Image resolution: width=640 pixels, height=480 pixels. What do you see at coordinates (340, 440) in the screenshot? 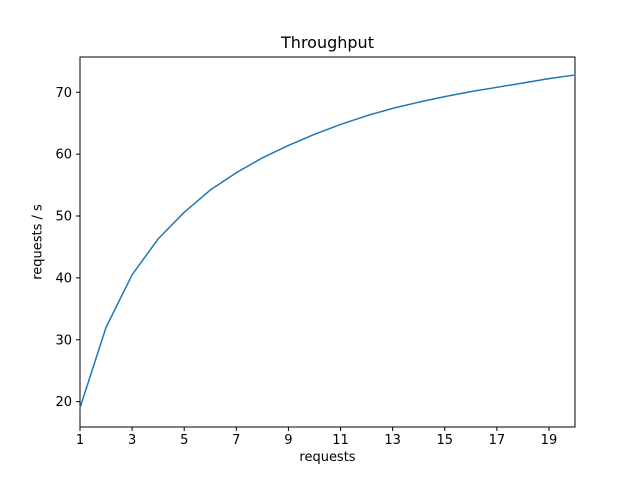
I see `x-tick-label: 11` at bounding box center [340, 440].